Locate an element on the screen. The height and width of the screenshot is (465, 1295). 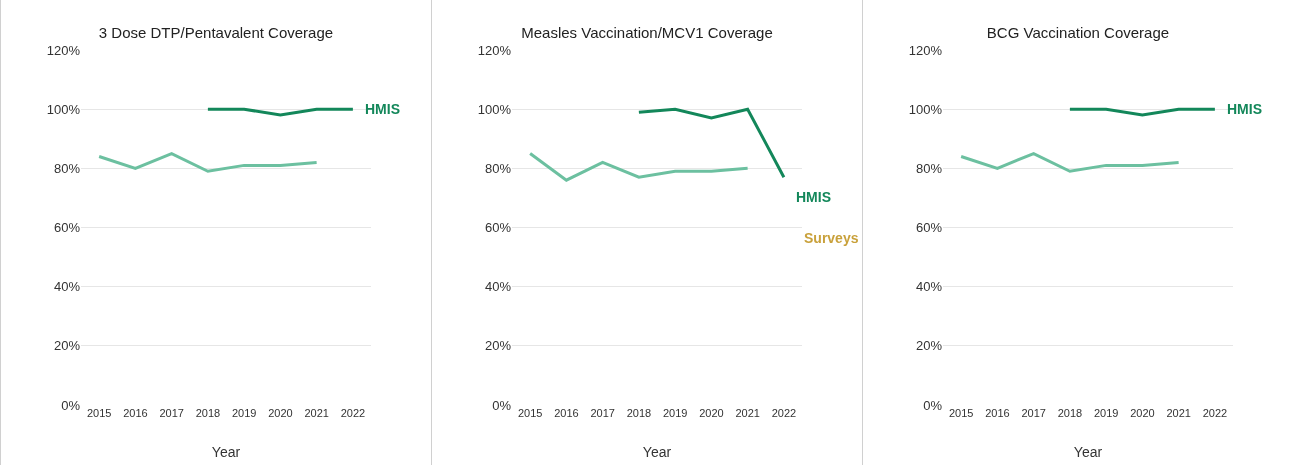
chart-title: Measles Vaccination/MCV1 Coverage is located at coordinates (647, 33).